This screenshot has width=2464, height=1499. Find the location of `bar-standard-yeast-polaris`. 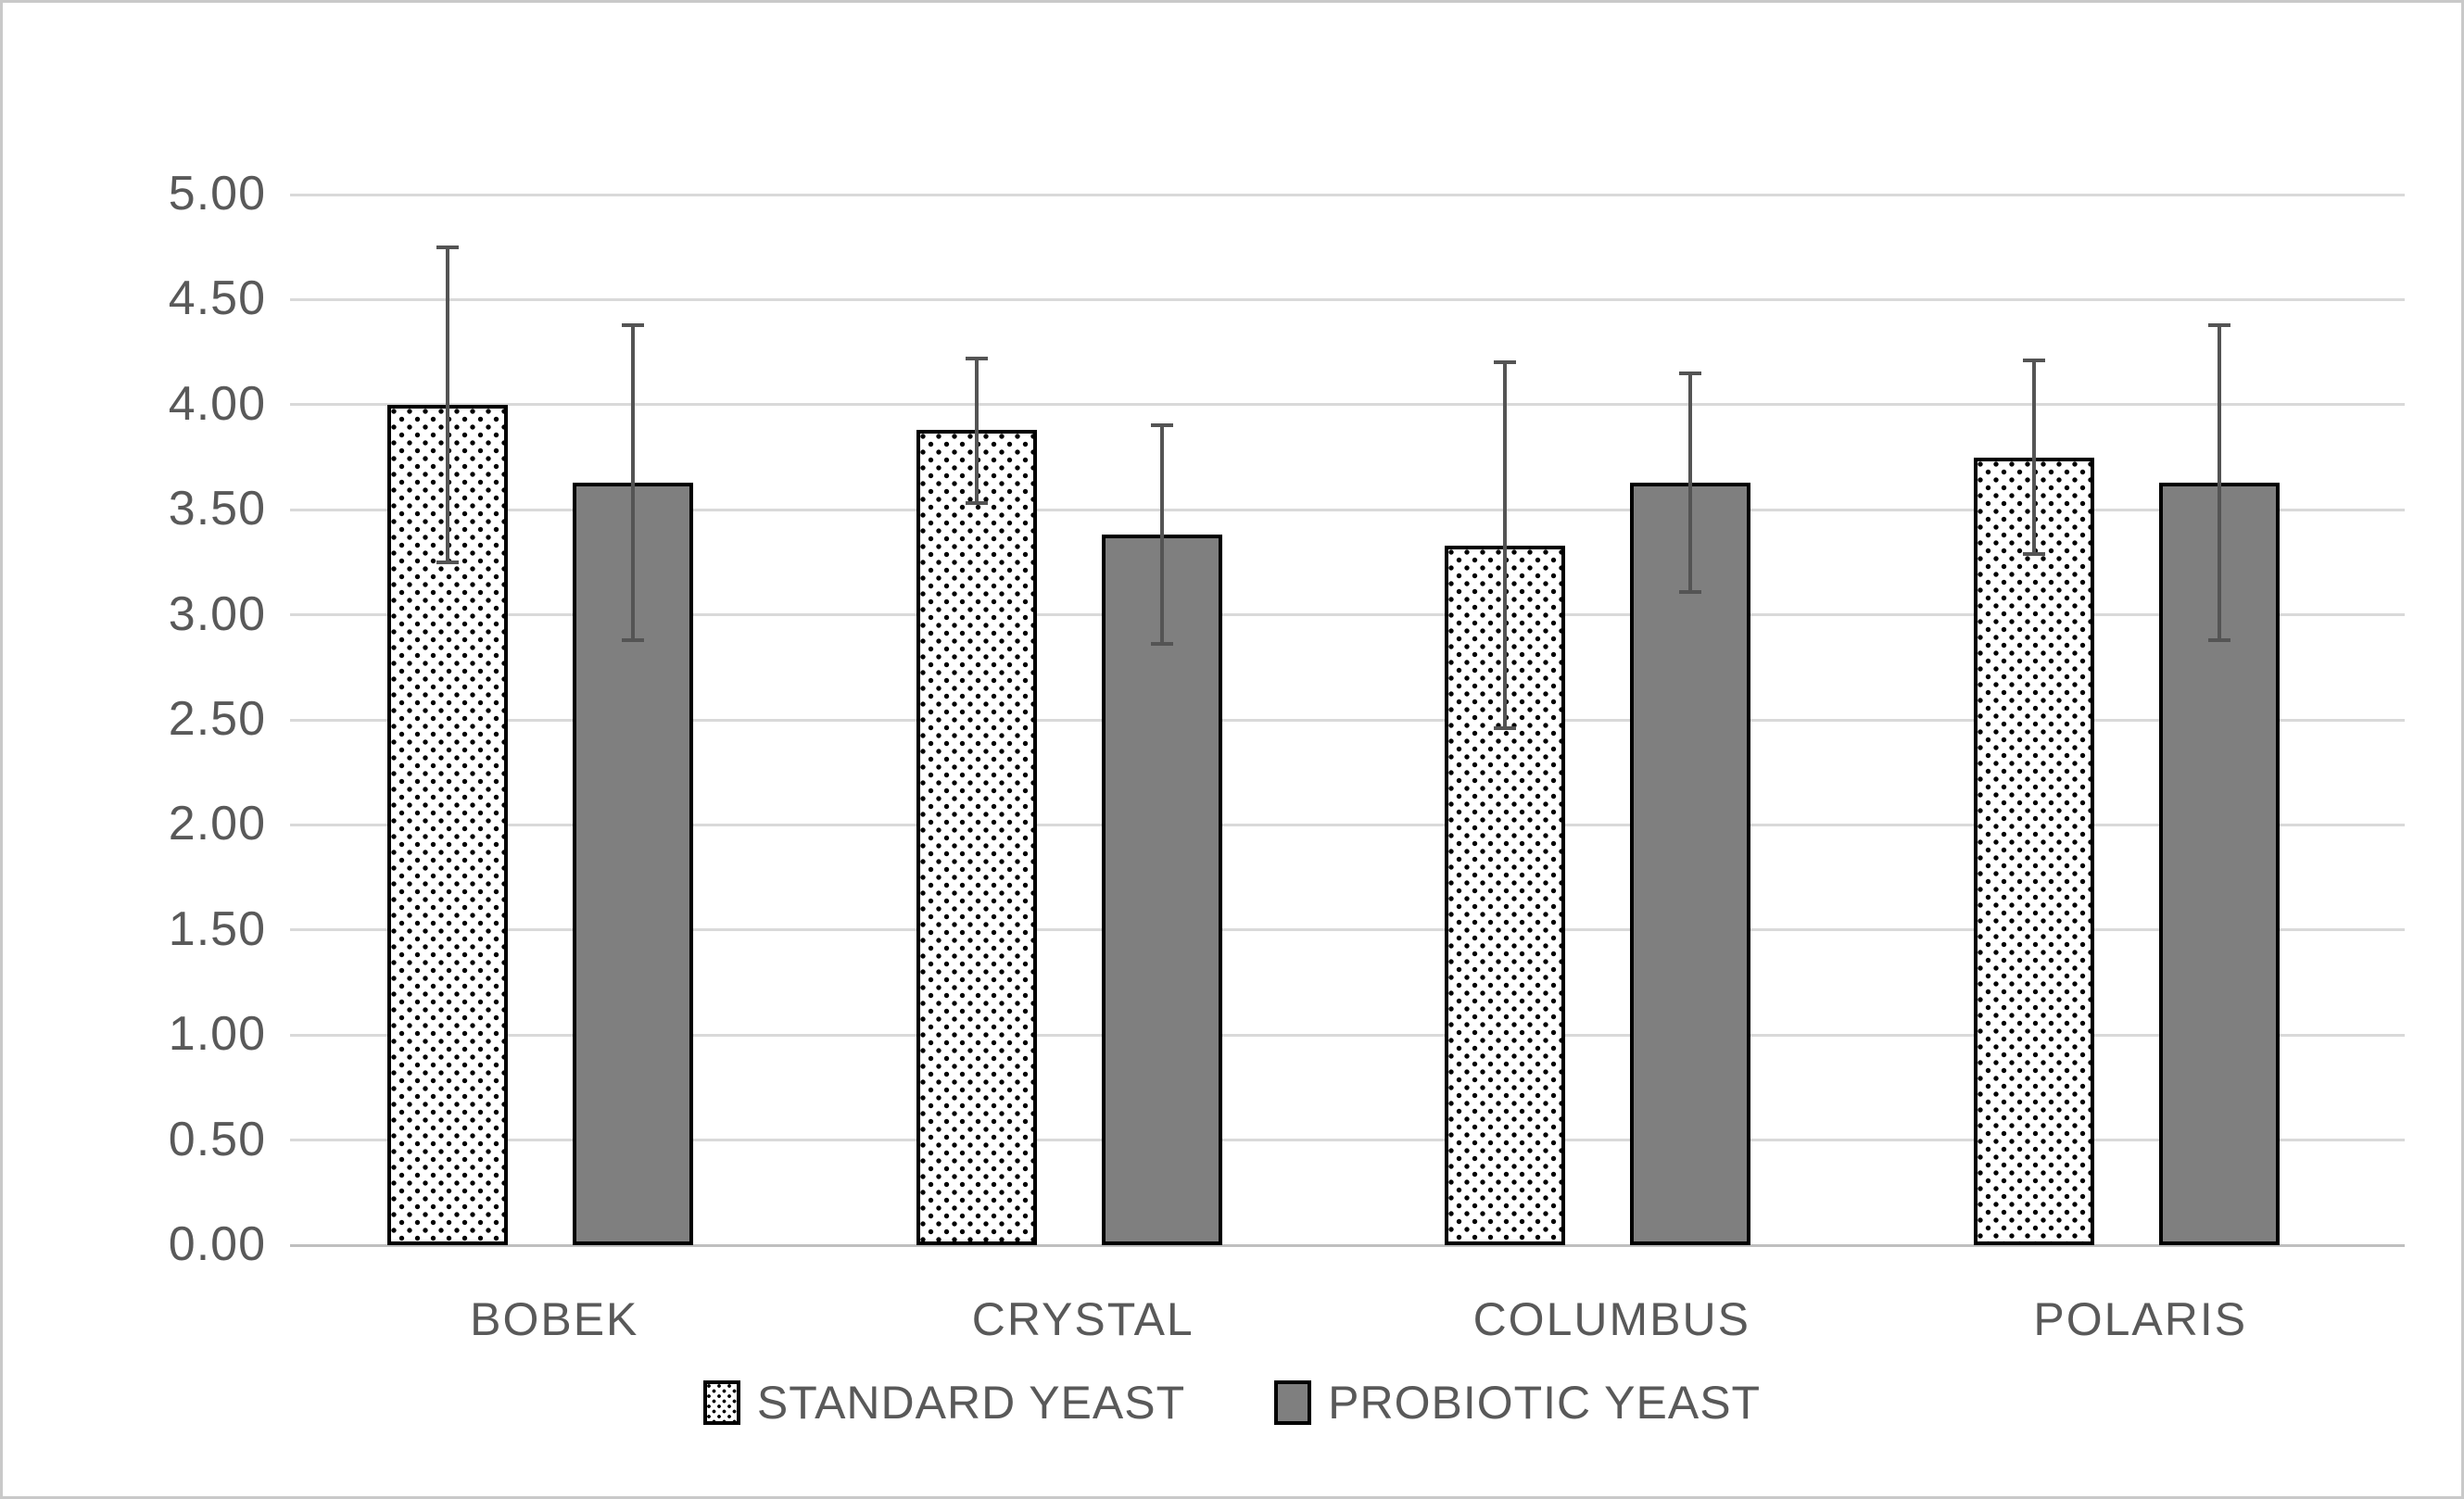

bar-standard-yeast-polaris is located at coordinates (2034, 851).